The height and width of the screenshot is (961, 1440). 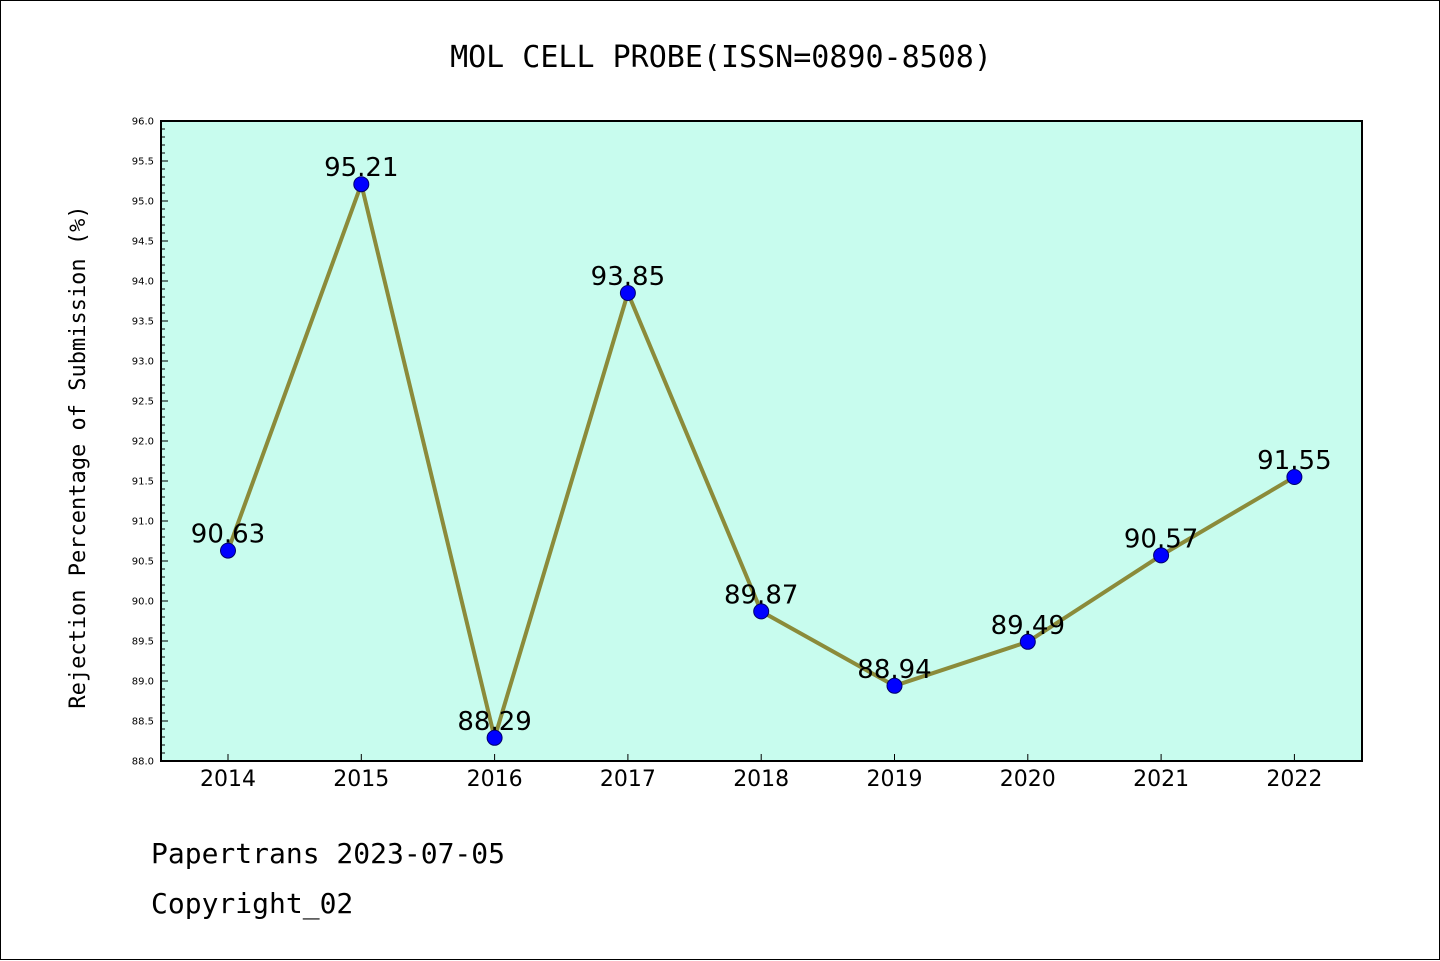 What do you see at coordinates (894, 670) in the screenshot?
I see `data-label: 88.94` at bounding box center [894, 670].